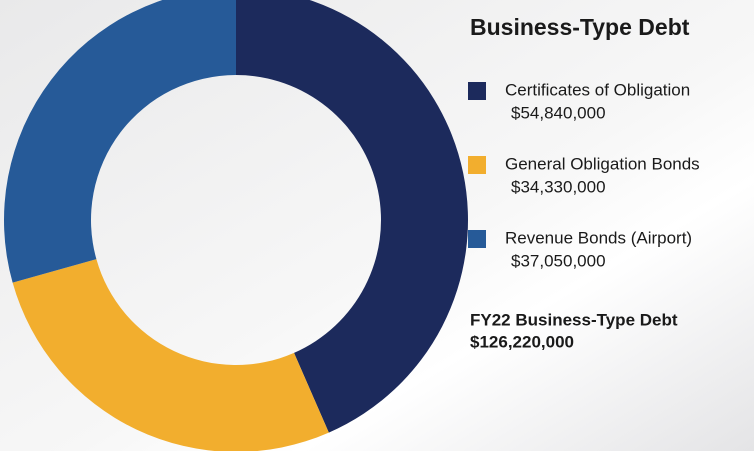  I want to click on legend-value: $54,840,000, so click(558, 112).